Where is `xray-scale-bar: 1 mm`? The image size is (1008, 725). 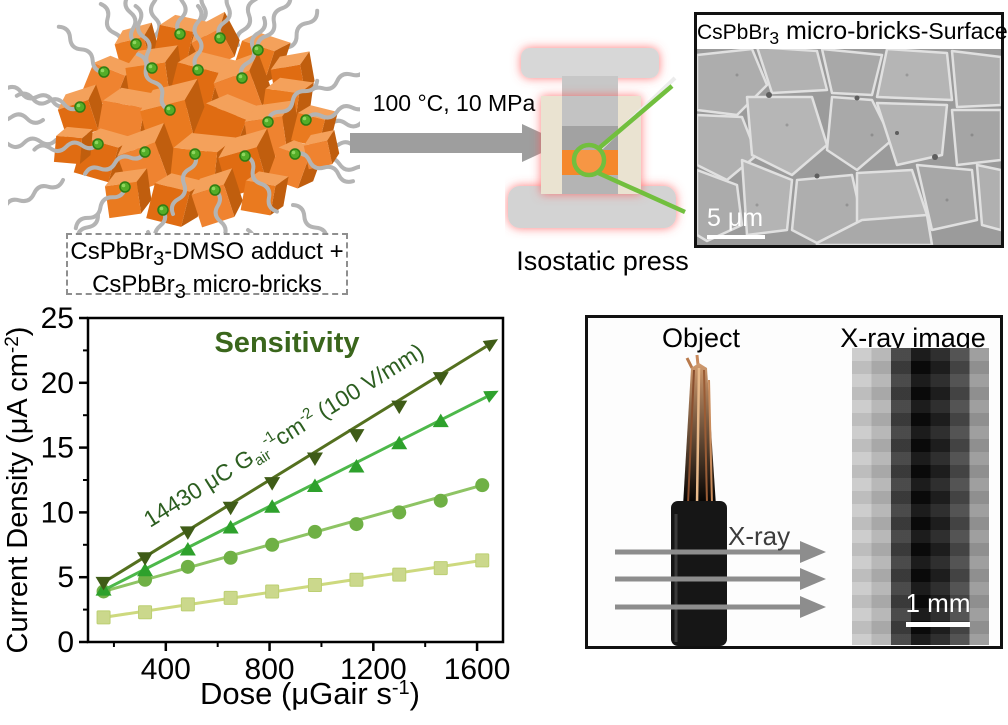
xray-scale-bar: 1 mm is located at coordinates (938, 608).